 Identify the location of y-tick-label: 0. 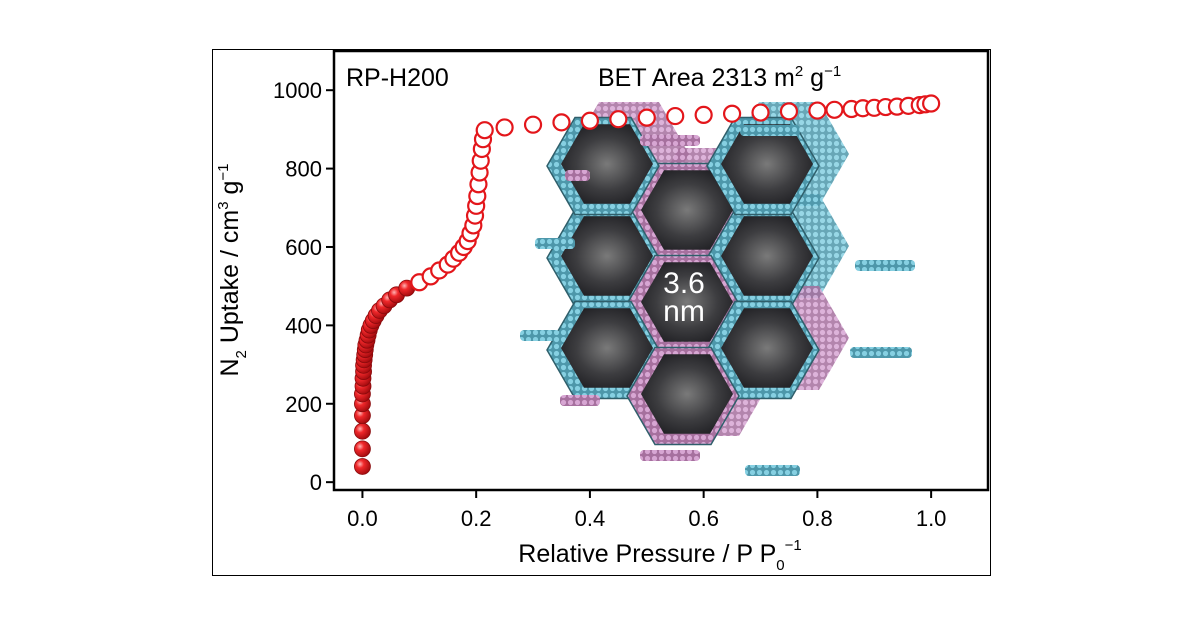
(316, 482).